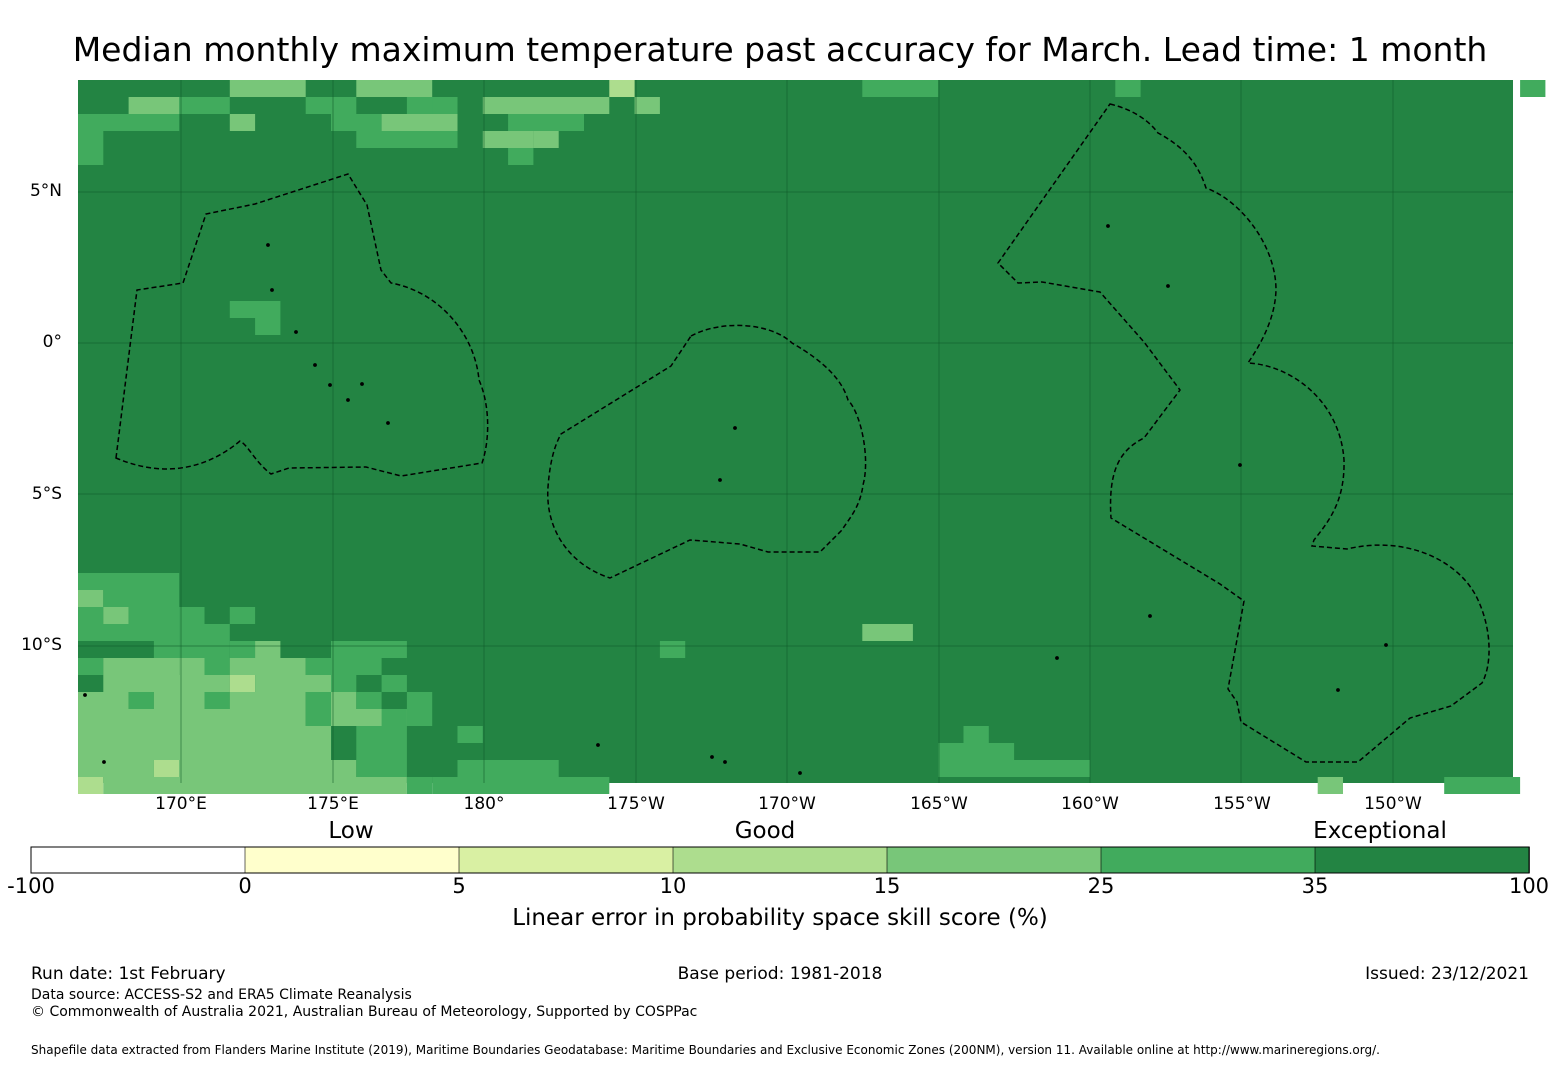  What do you see at coordinates (1101, 886) in the screenshot?
I see `colorbar-tick: 25` at bounding box center [1101, 886].